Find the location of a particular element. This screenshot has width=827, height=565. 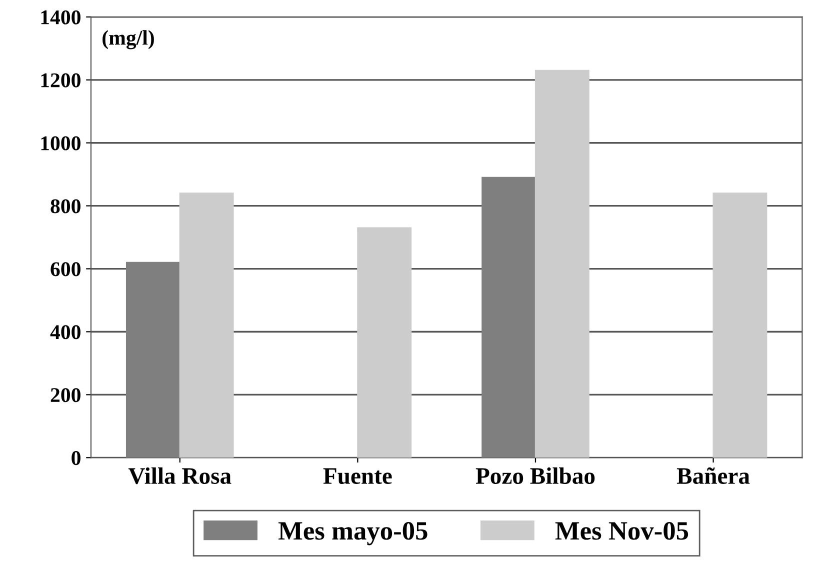

y-tick-label: 200 is located at coordinates (65, 395).